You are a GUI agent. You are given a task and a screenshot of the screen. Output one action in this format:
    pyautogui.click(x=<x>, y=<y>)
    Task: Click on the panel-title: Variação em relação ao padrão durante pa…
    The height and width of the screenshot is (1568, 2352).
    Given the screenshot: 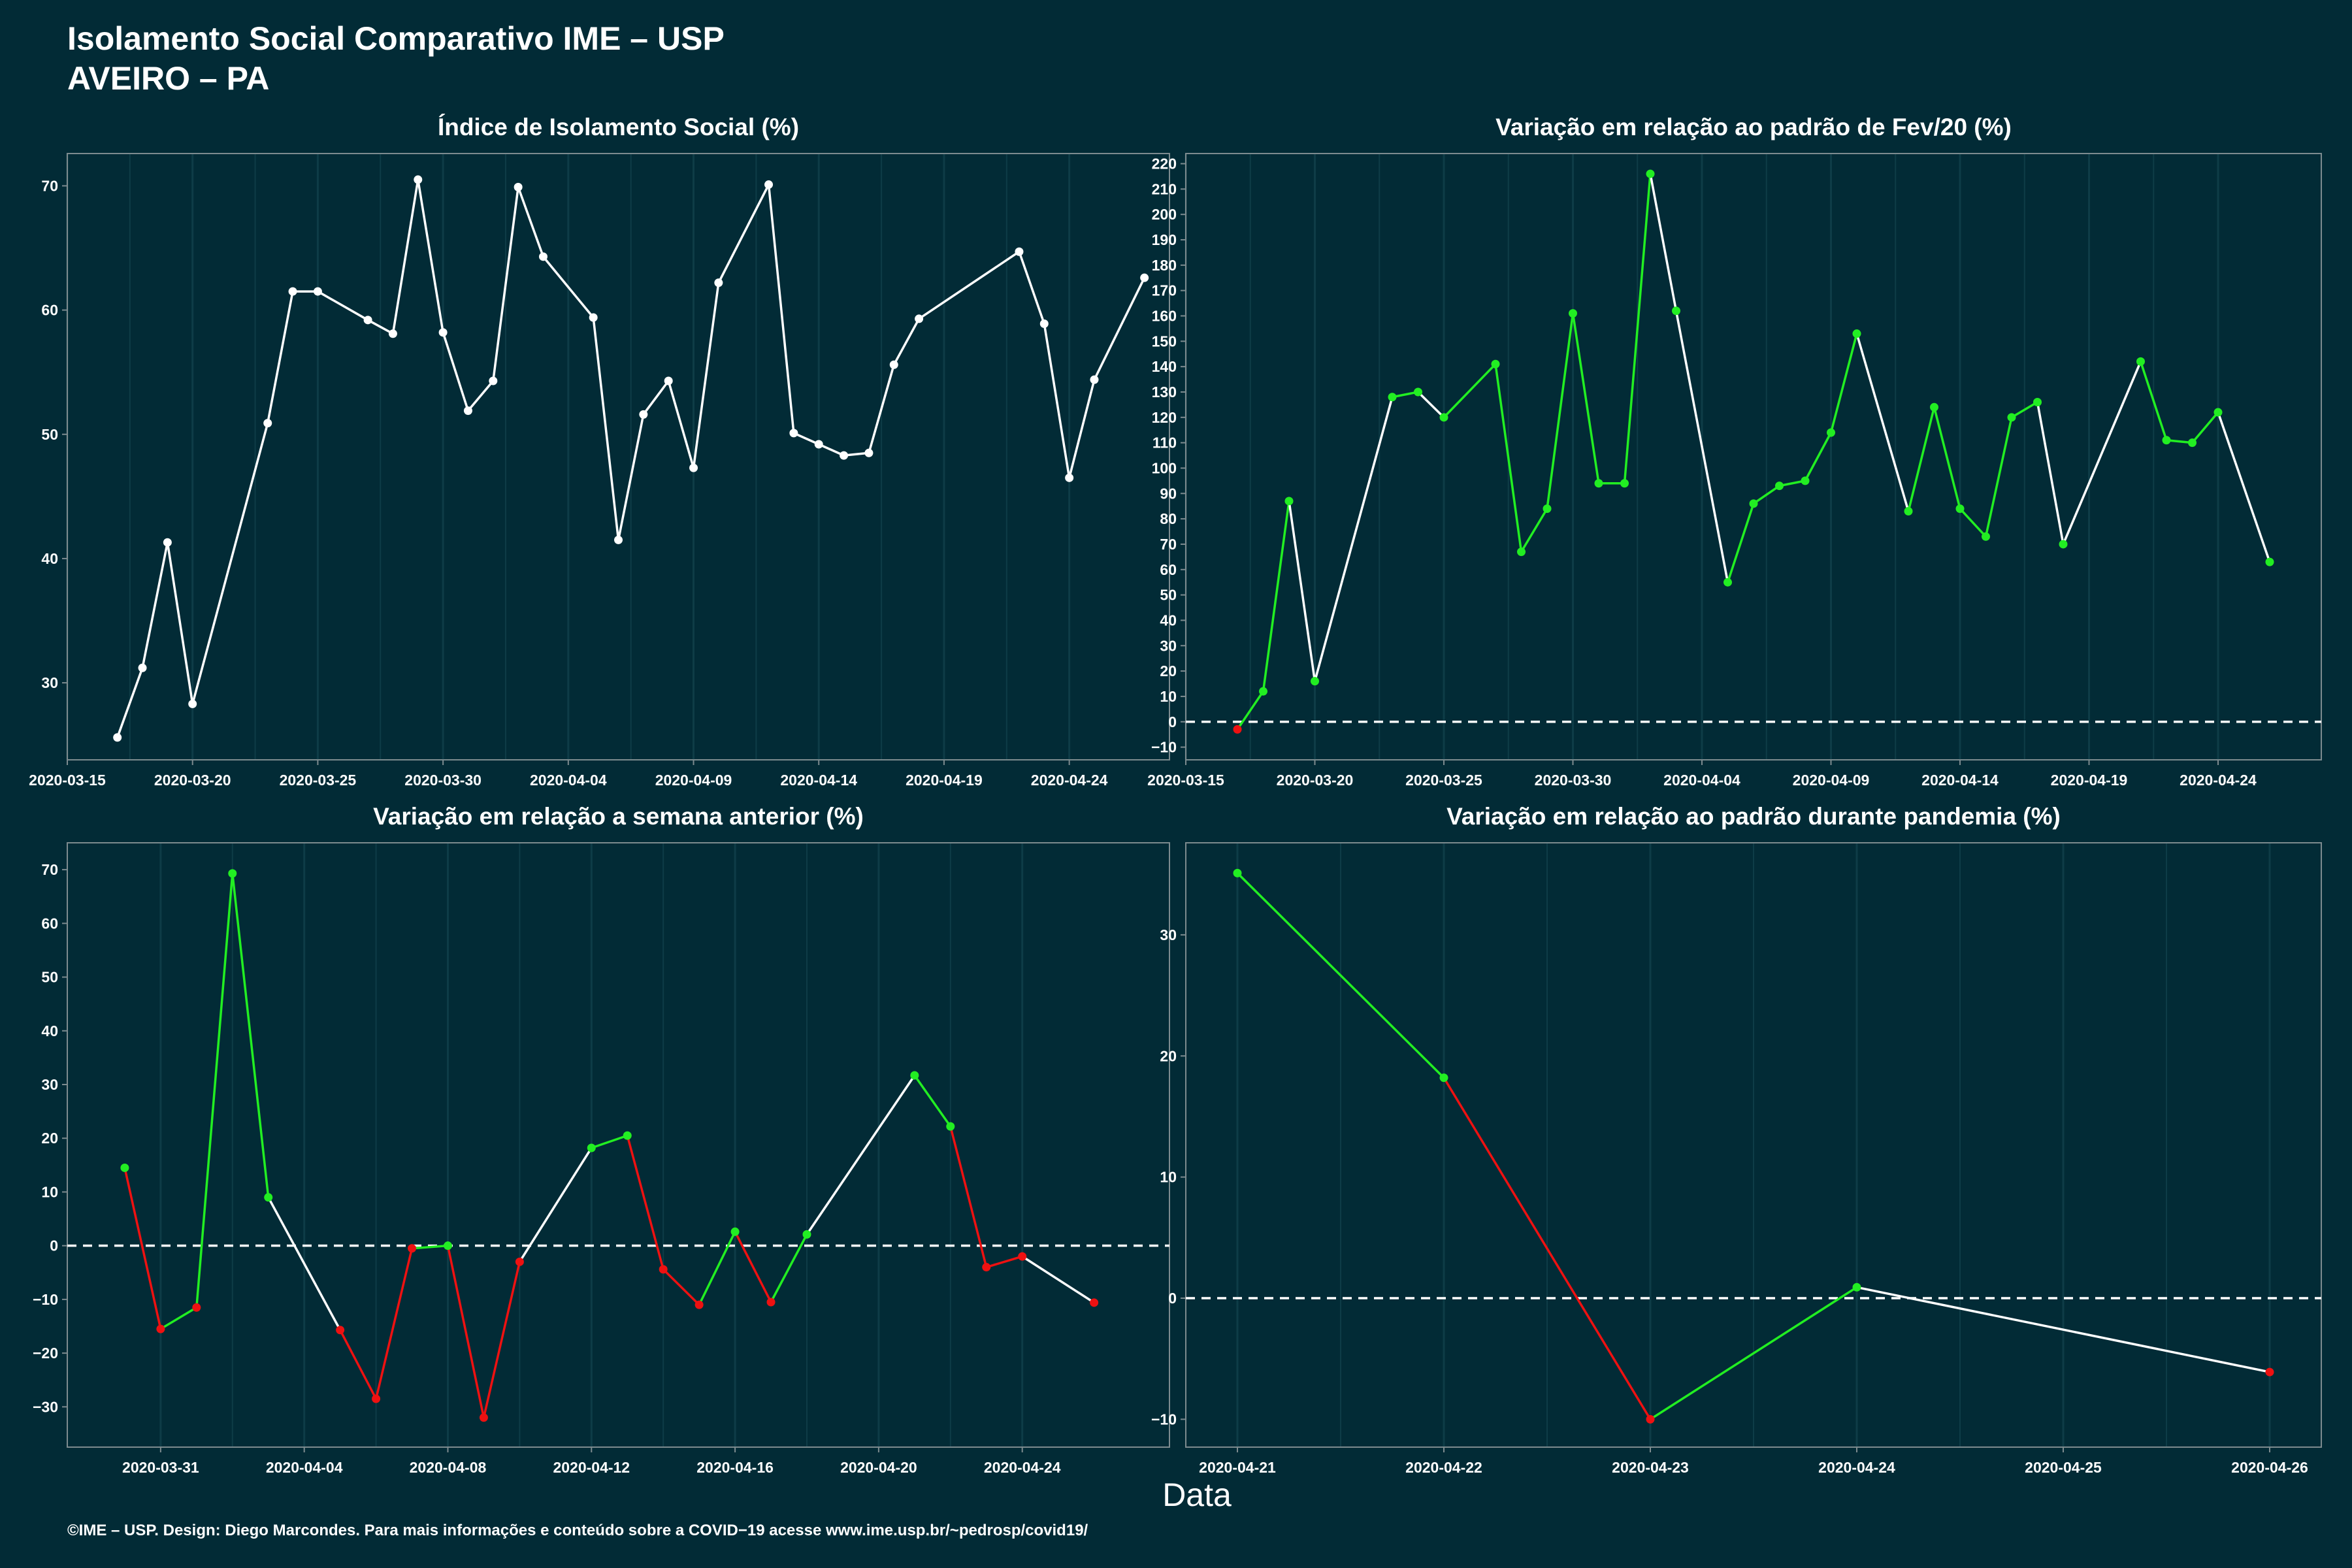 What is the action you would take?
    pyautogui.click(x=1753, y=816)
    